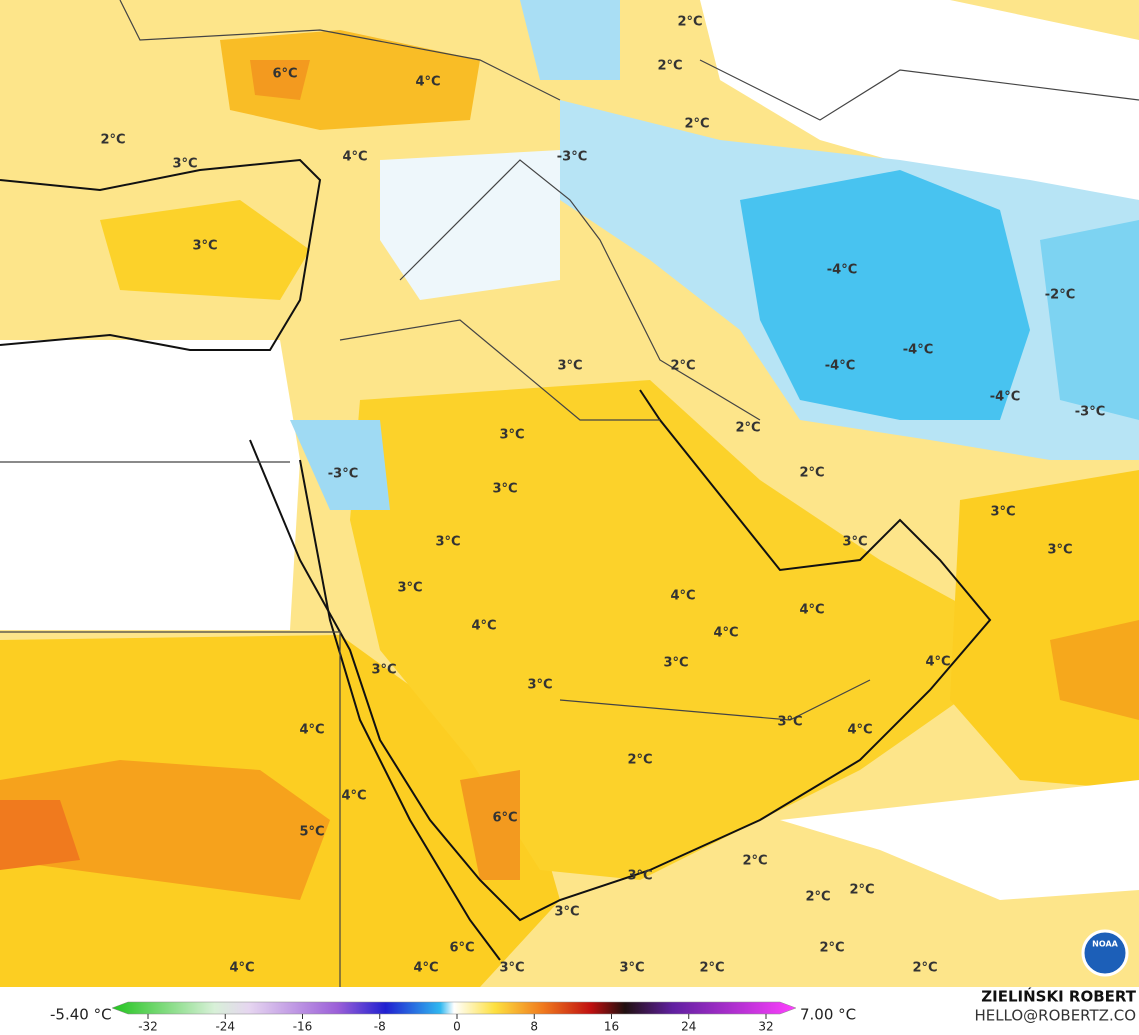 This screenshot has height=1035, width=1139. Describe the element at coordinates (1105, 953) in the screenshot. I see `noaa-logo` at that location.